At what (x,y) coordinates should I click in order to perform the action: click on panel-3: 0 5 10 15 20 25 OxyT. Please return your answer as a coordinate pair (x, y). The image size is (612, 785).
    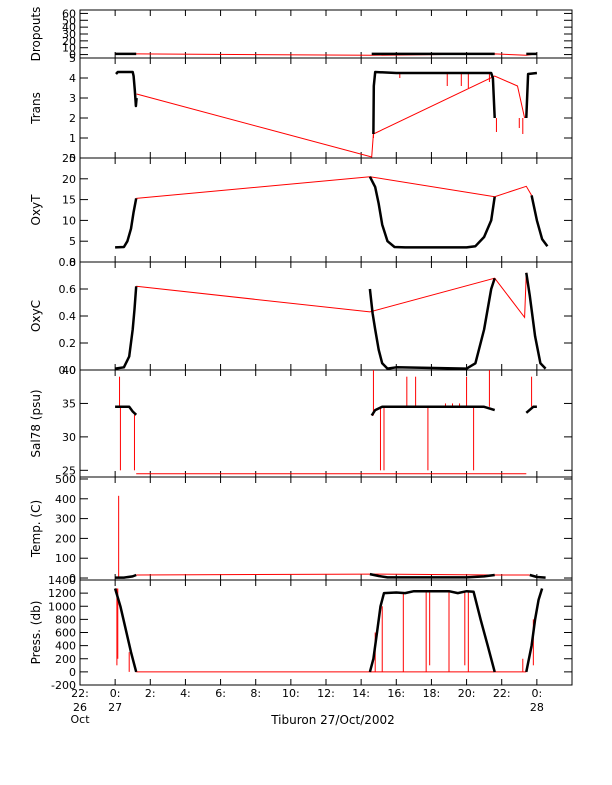
    Looking at the image, I should click on (301, 210).